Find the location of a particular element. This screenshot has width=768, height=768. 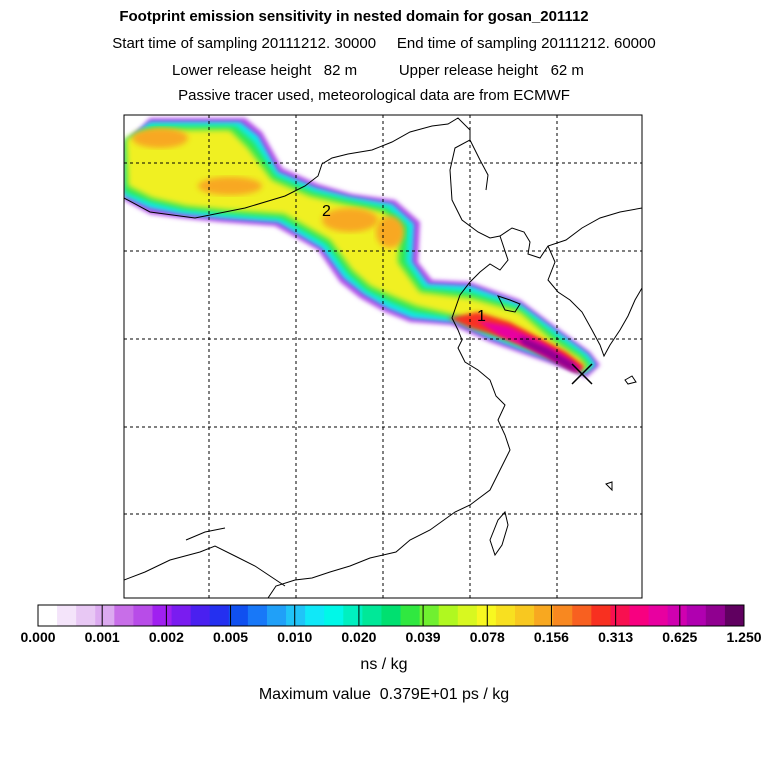

colorbar-tick-label: 0.039 is located at coordinates (423, 637).